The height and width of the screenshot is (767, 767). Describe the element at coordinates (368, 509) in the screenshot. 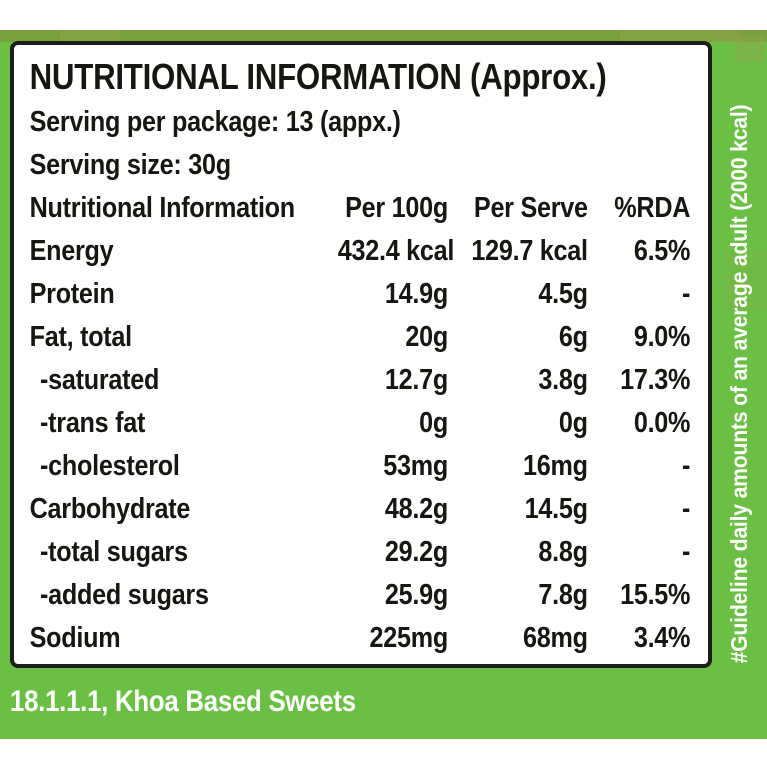

I see `table-row: Carbohydrate 48.2g 14.5g -` at that location.